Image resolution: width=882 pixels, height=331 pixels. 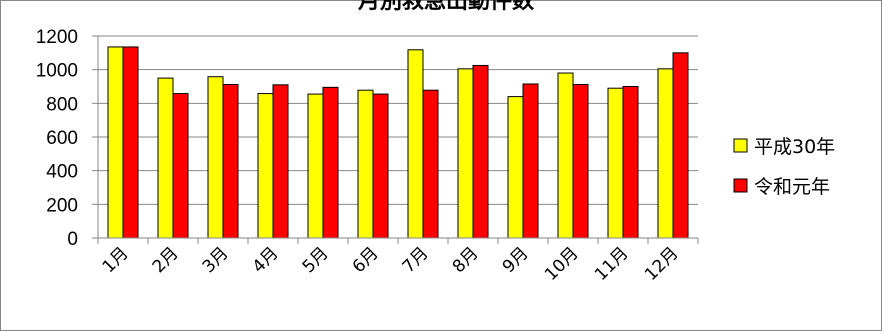 I want to click on x-tick-label: 4月, so click(x=266, y=260).